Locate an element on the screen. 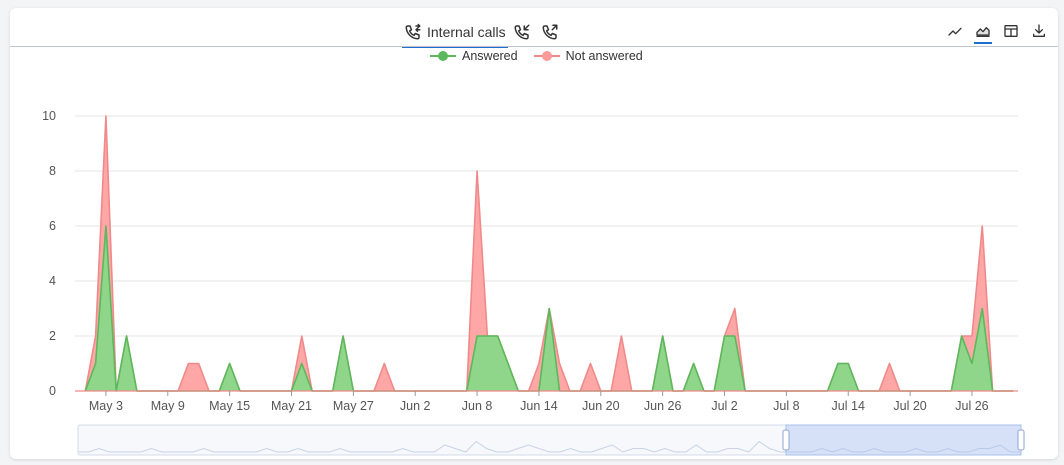  y-tick-label: 0 is located at coordinates (52, 391).